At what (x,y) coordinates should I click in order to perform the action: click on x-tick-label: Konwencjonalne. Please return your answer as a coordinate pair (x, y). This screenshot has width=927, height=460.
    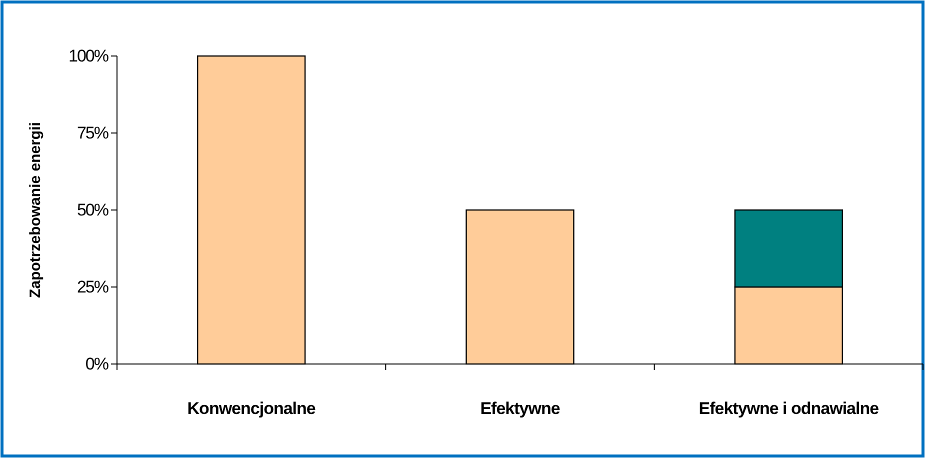
    Looking at the image, I should click on (251, 408).